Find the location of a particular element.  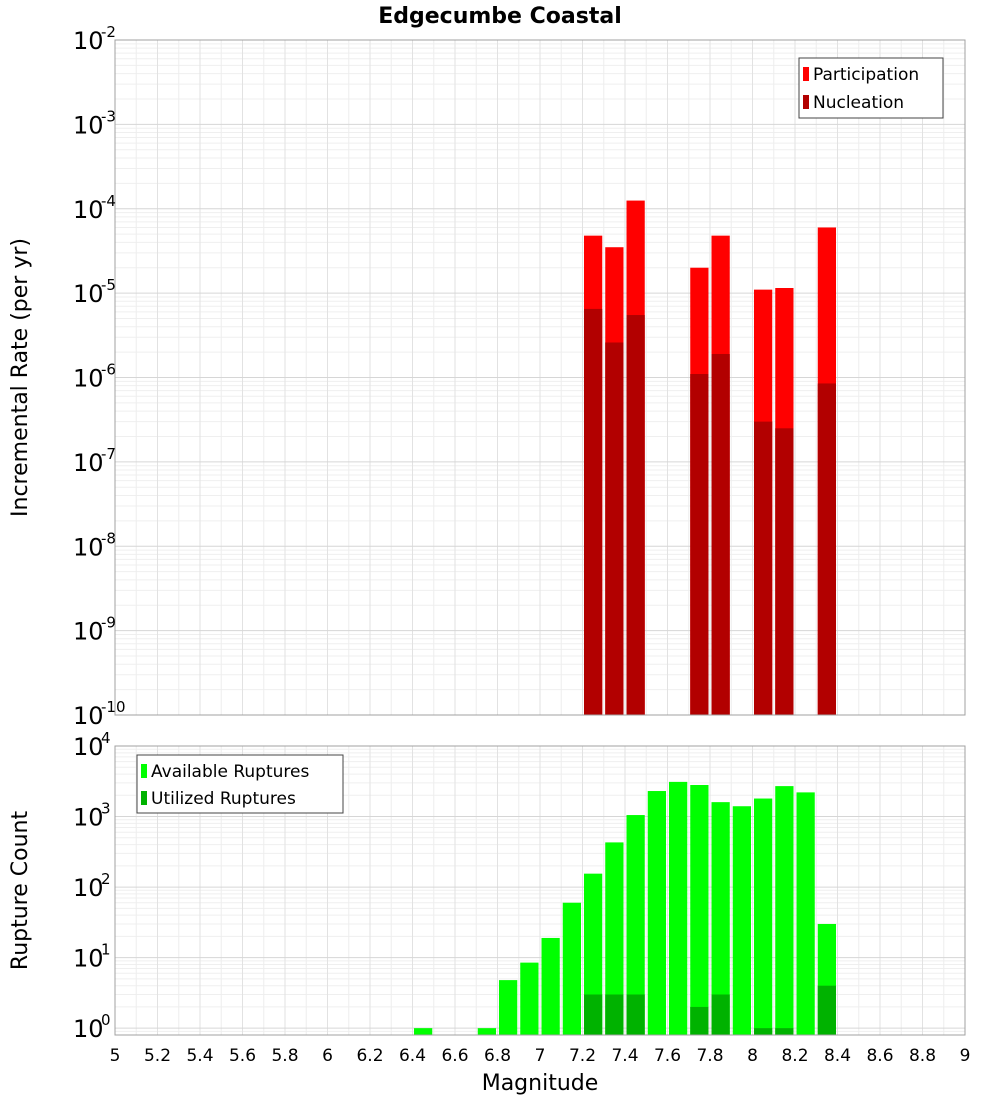

x-tick-label: 8.2 is located at coordinates (794, 1056).